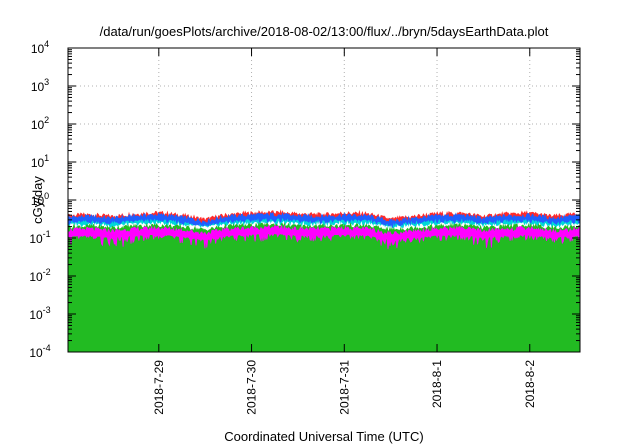 The width and height of the screenshot is (640, 448). What do you see at coordinates (40, 123) in the screenshot?
I see `y-tick-label: 10²` at bounding box center [40, 123].